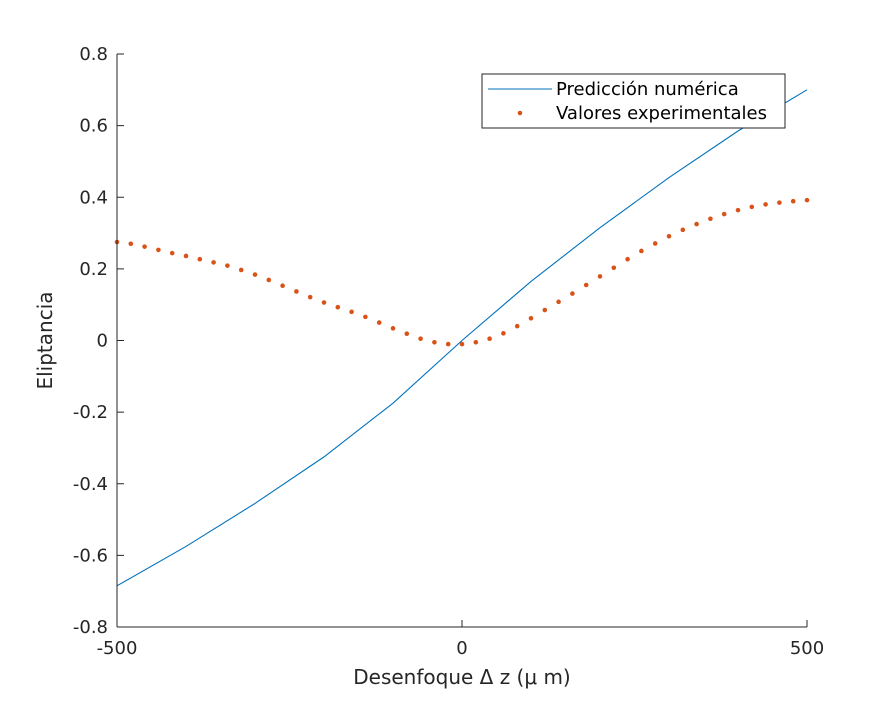 Image resolution: width=891 pixels, height=703 pixels. Describe the element at coordinates (461, 677) in the screenshot. I see `x-axis-label: Desenfoque Δ z (μ m)` at that location.